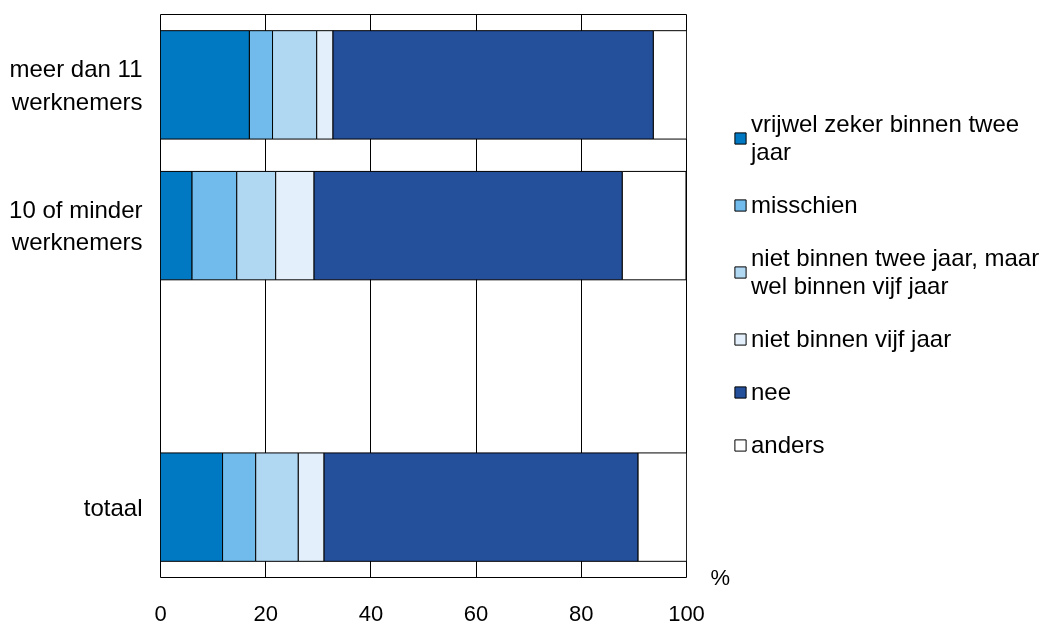  I want to click on legend-label: vrijwel zeker binnen twee jaar, so click(885, 138).